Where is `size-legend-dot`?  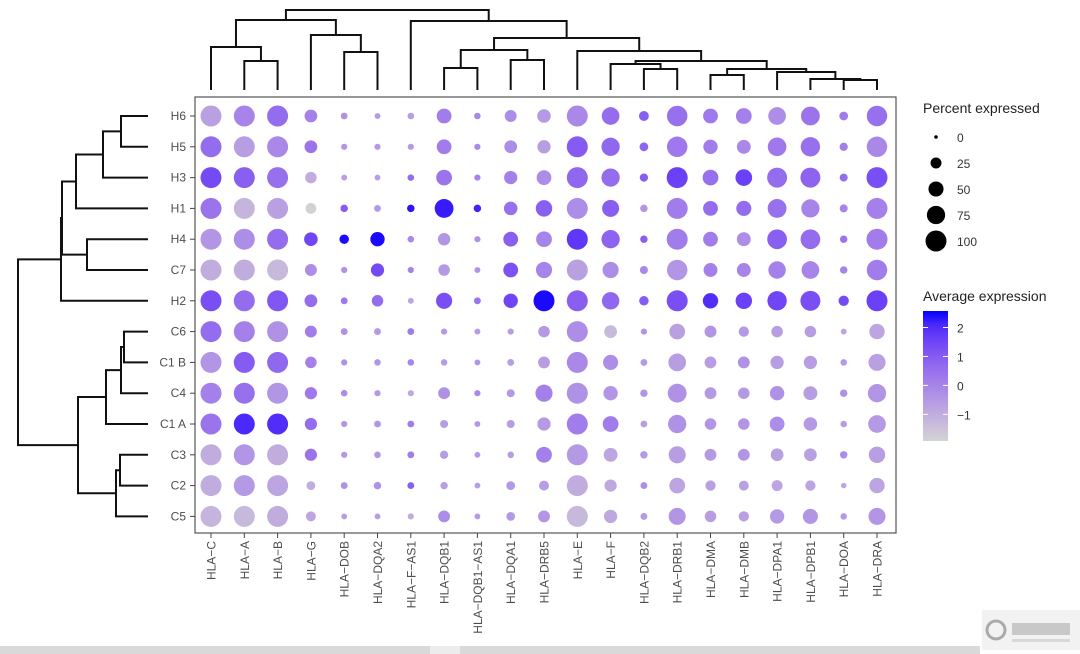
size-legend-dot is located at coordinates (936, 163).